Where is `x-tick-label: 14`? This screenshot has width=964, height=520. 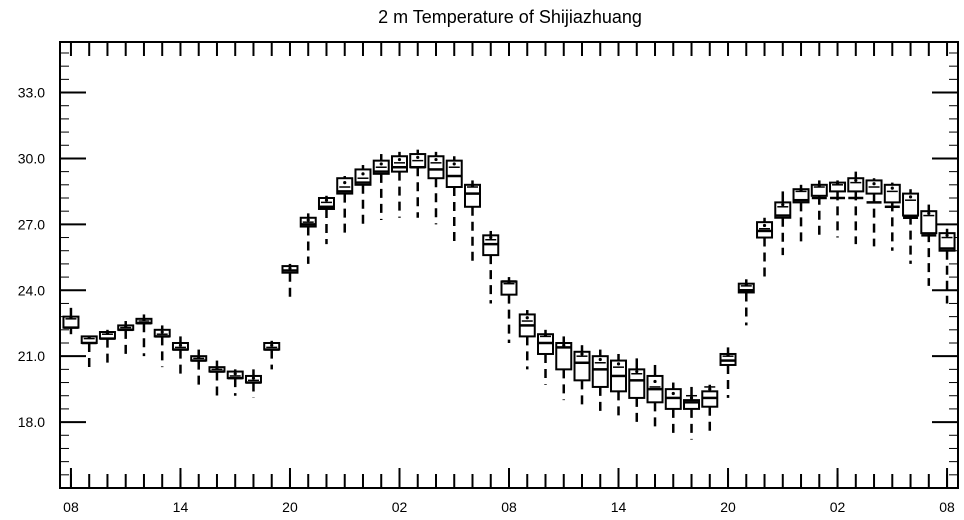
x-tick-label: 14 is located at coordinates (181, 507).